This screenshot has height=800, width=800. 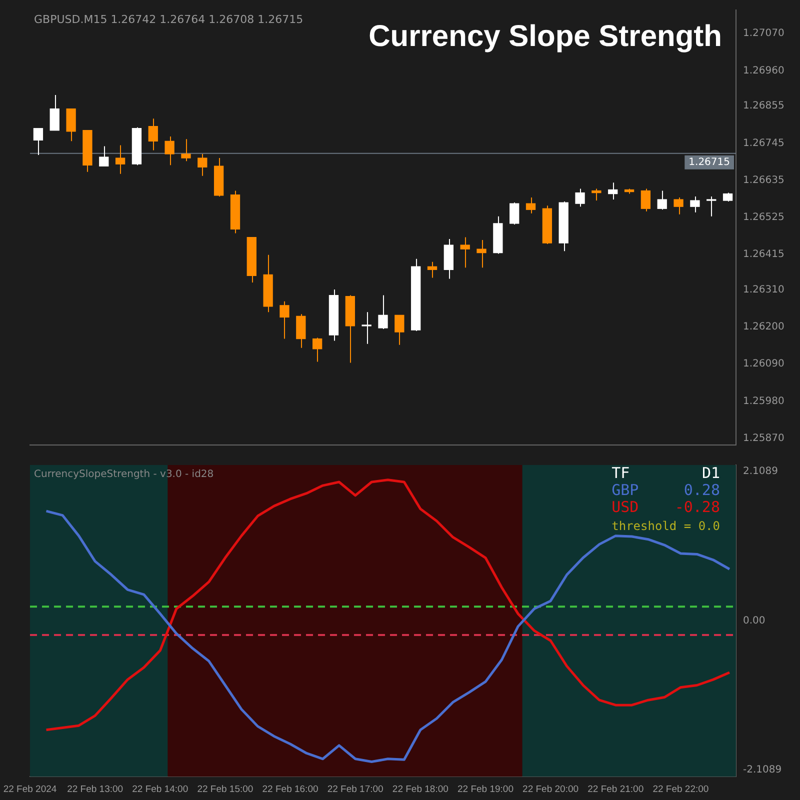 What do you see at coordinates (760, 472) in the screenshot?
I see `y-tick-label: 2.1089` at bounding box center [760, 472].